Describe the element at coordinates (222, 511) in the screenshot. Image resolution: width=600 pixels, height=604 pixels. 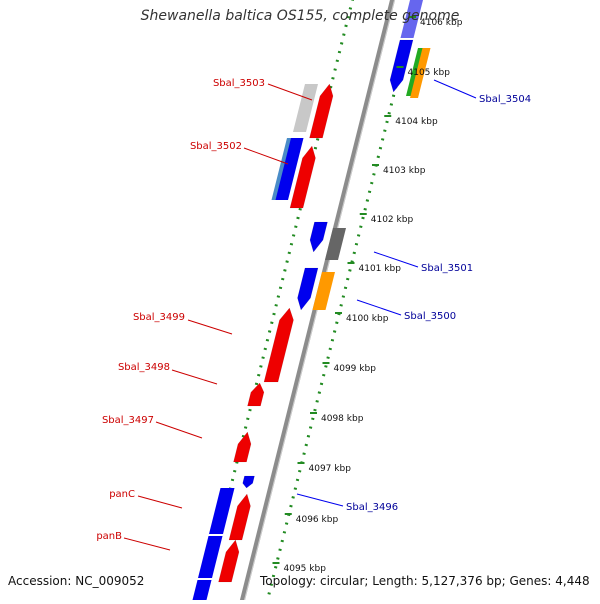
I see `gene-box-panc-blue` at that location.